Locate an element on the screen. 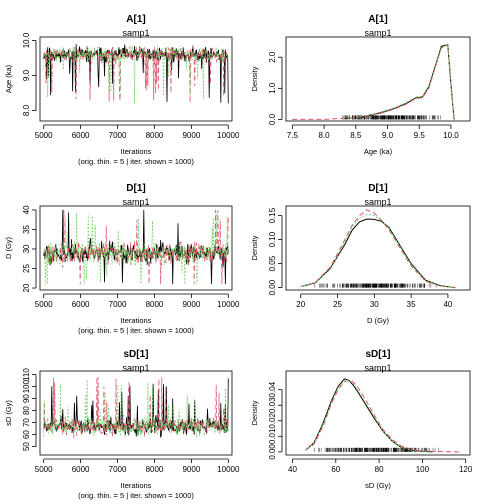  panel-0-series-2-line is located at coordinates (136, 74).